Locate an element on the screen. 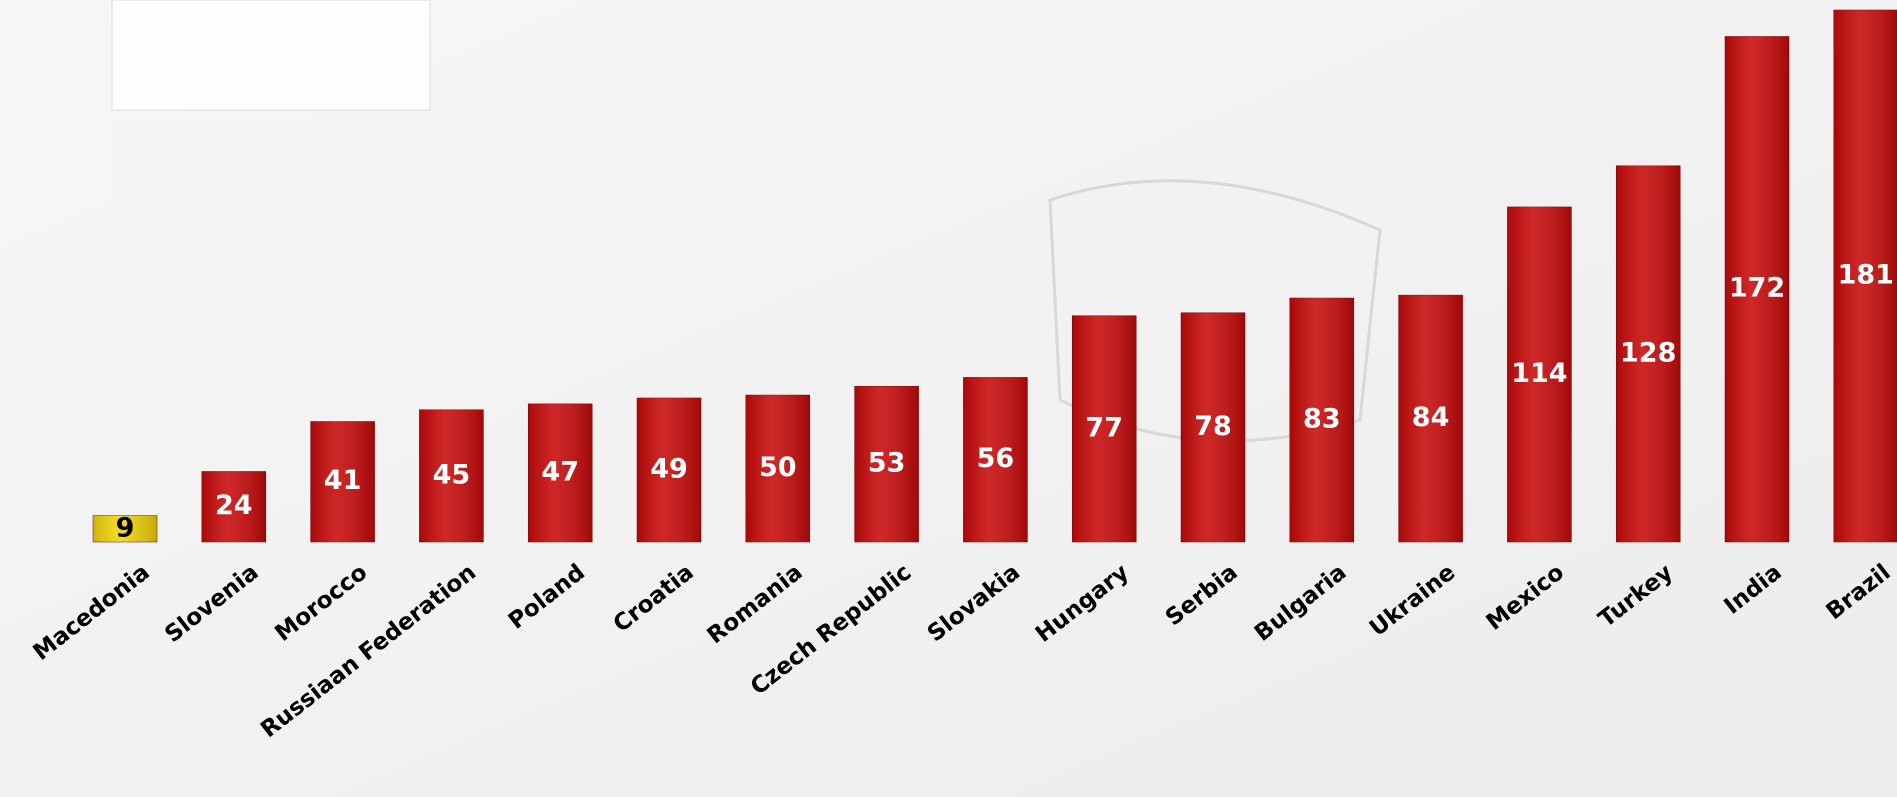  value-label: 50 is located at coordinates (778, 467).